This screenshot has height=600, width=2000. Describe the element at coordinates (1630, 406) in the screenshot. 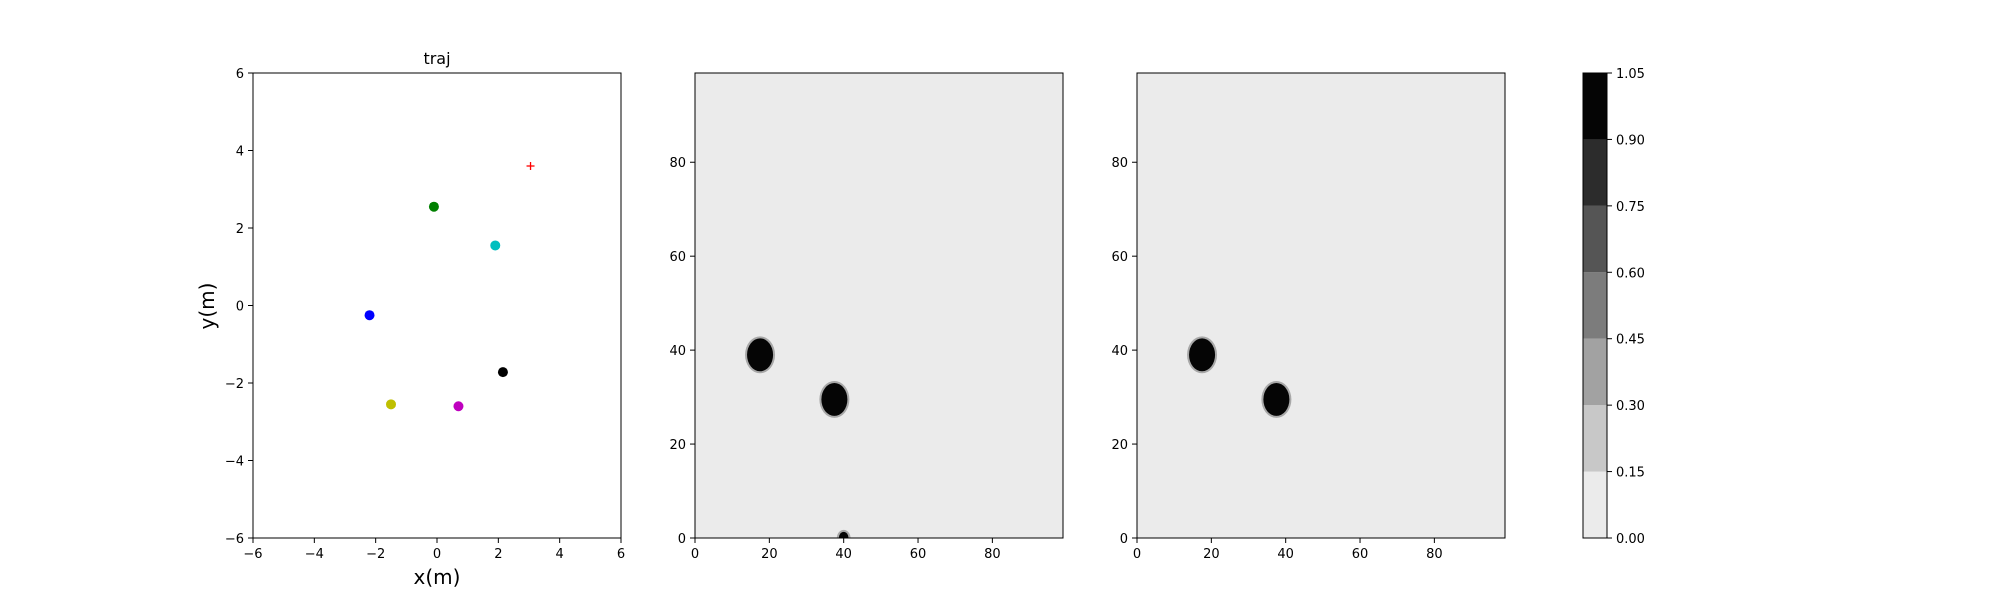

I see `colorbar-tick-label: 0.30` at that location.